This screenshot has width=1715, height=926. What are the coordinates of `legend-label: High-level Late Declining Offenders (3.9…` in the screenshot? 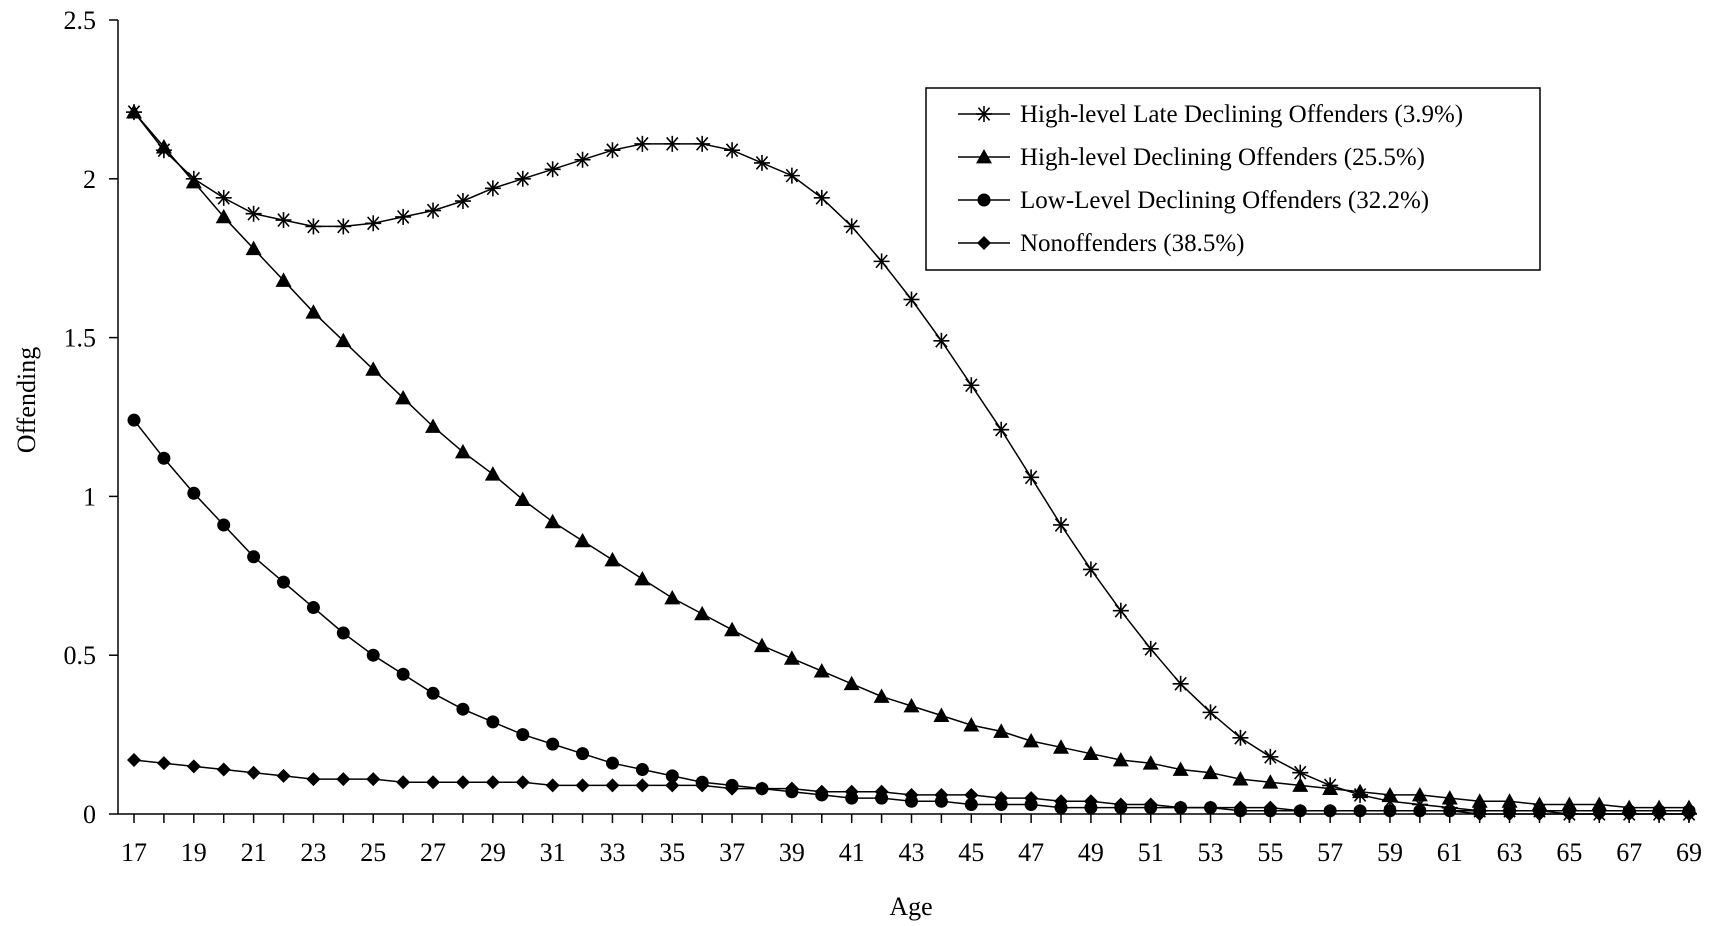 It's located at (1241, 114).